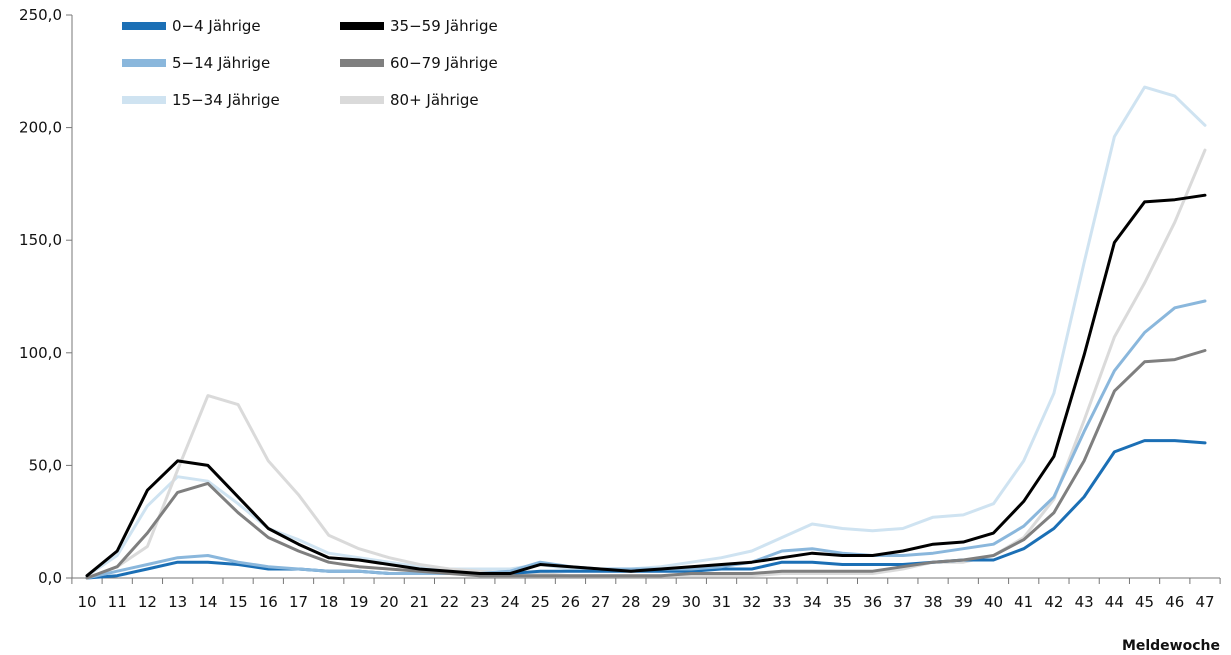 The height and width of the screenshot is (655, 1231). I want to click on x-tick-label: 18, so click(328, 602).